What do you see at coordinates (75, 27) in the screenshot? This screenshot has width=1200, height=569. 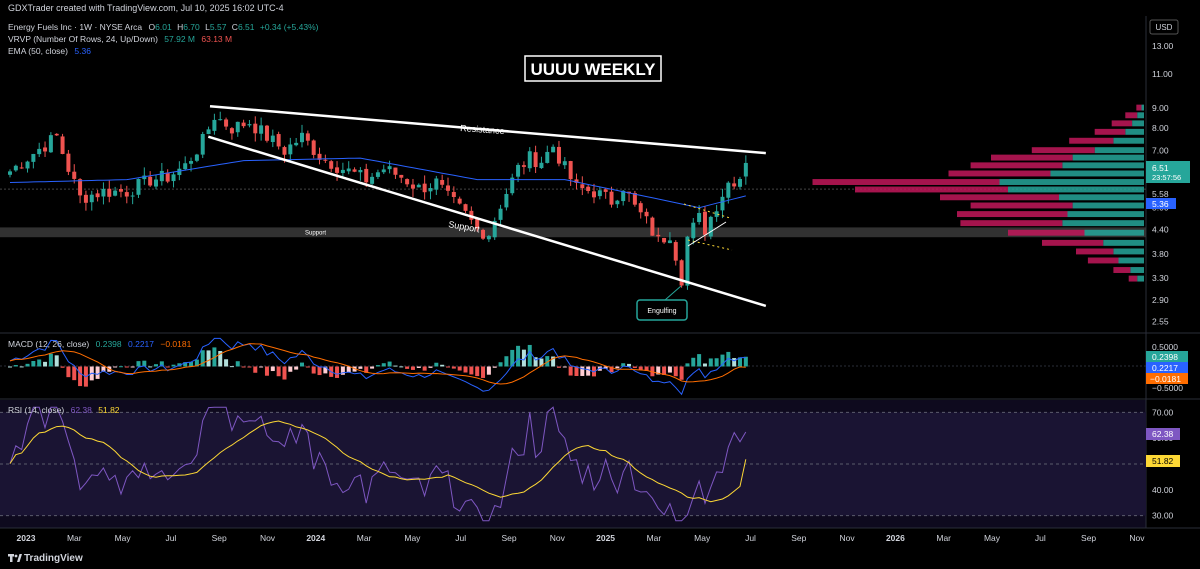 I see `symbol-name: Energy Fuels Inc · 1W · NYSE Arca` at bounding box center [75, 27].